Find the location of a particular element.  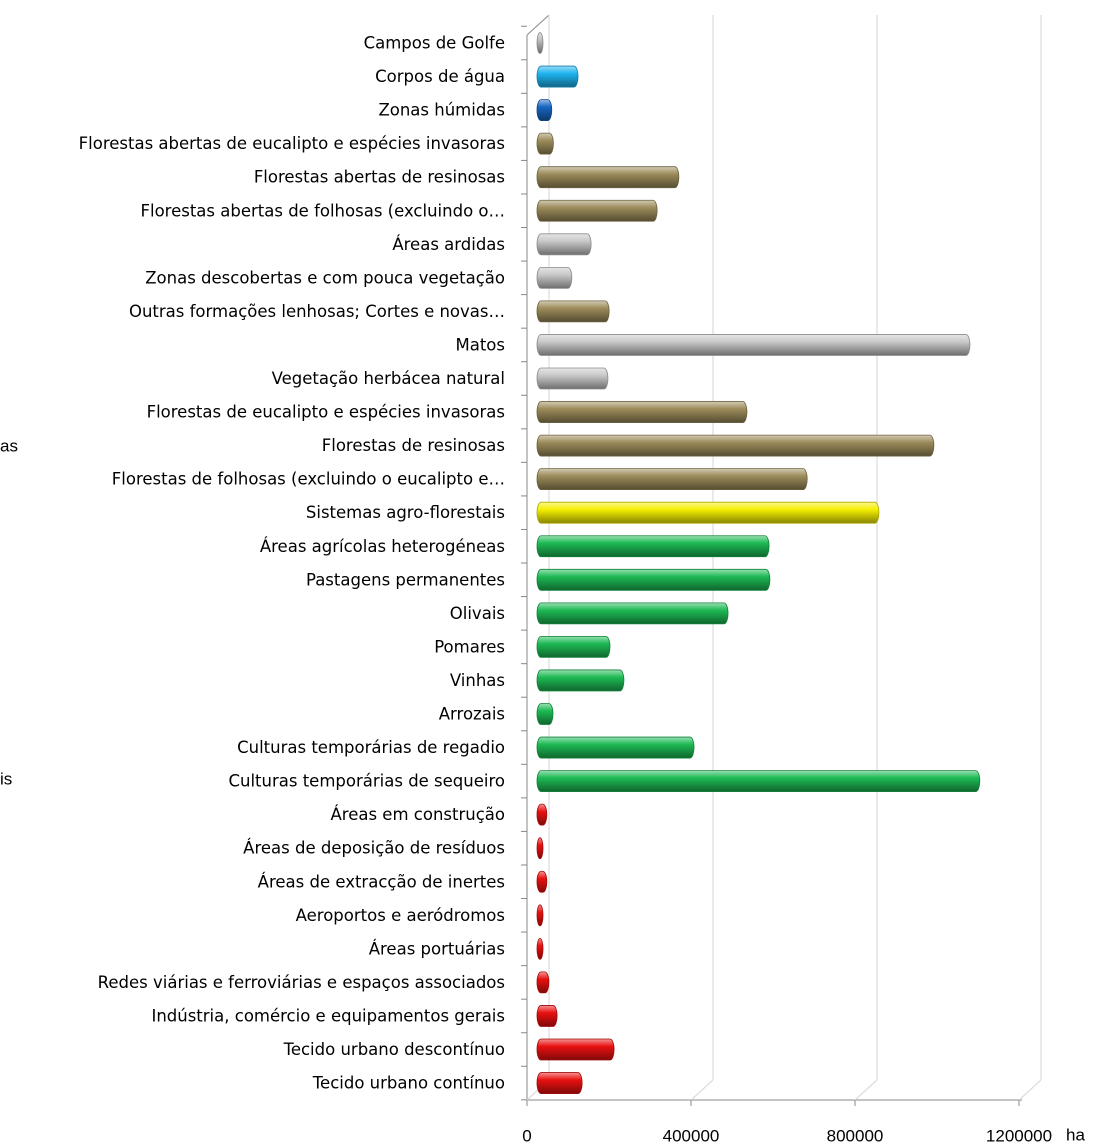

y-tick-label: Pastagens permanentes is located at coordinates (405, 579).